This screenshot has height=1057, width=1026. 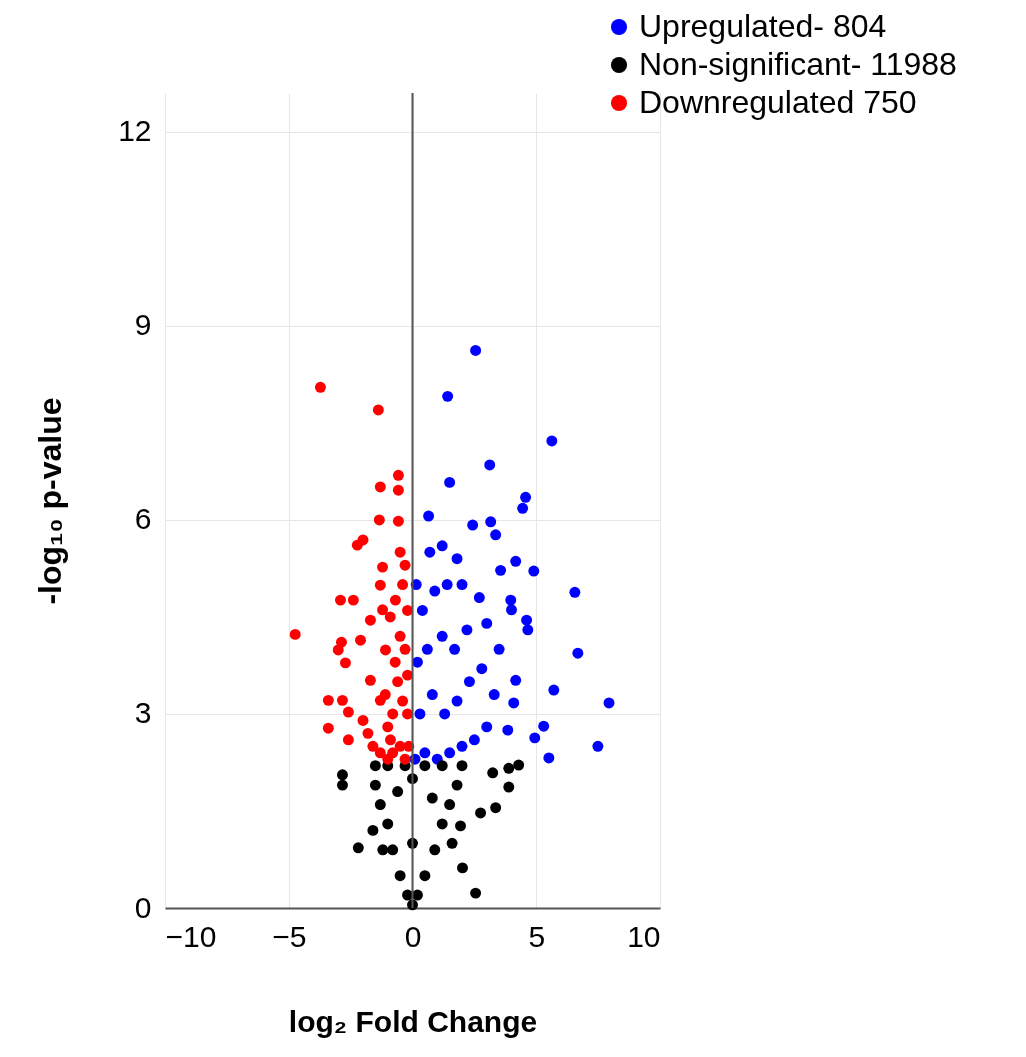 What do you see at coordinates (289, 936) in the screenshot?
I see `x-tick-label: −5` at bounding box center [289, 936].